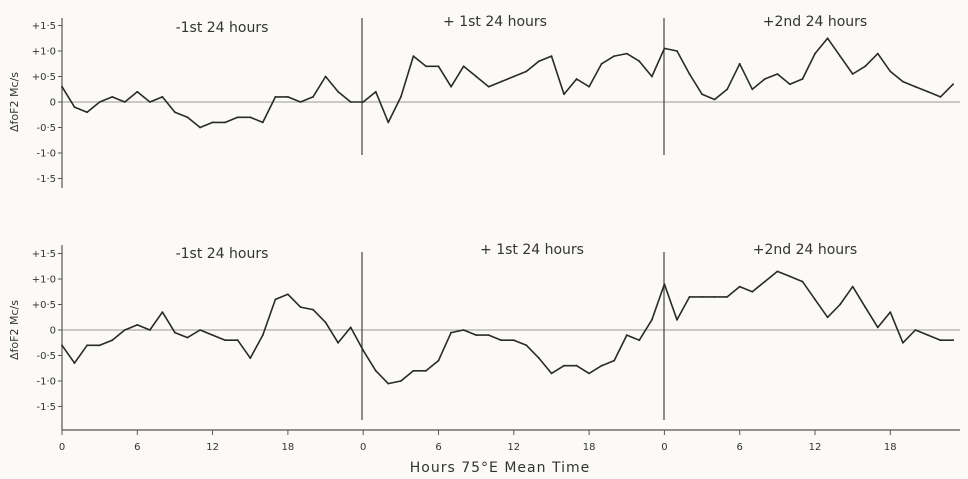 Image resolution: width=968 pixels, height=479 pixels. I want to click on bottom-period-label-2: + 1st 24 hours, so click(532, 250).